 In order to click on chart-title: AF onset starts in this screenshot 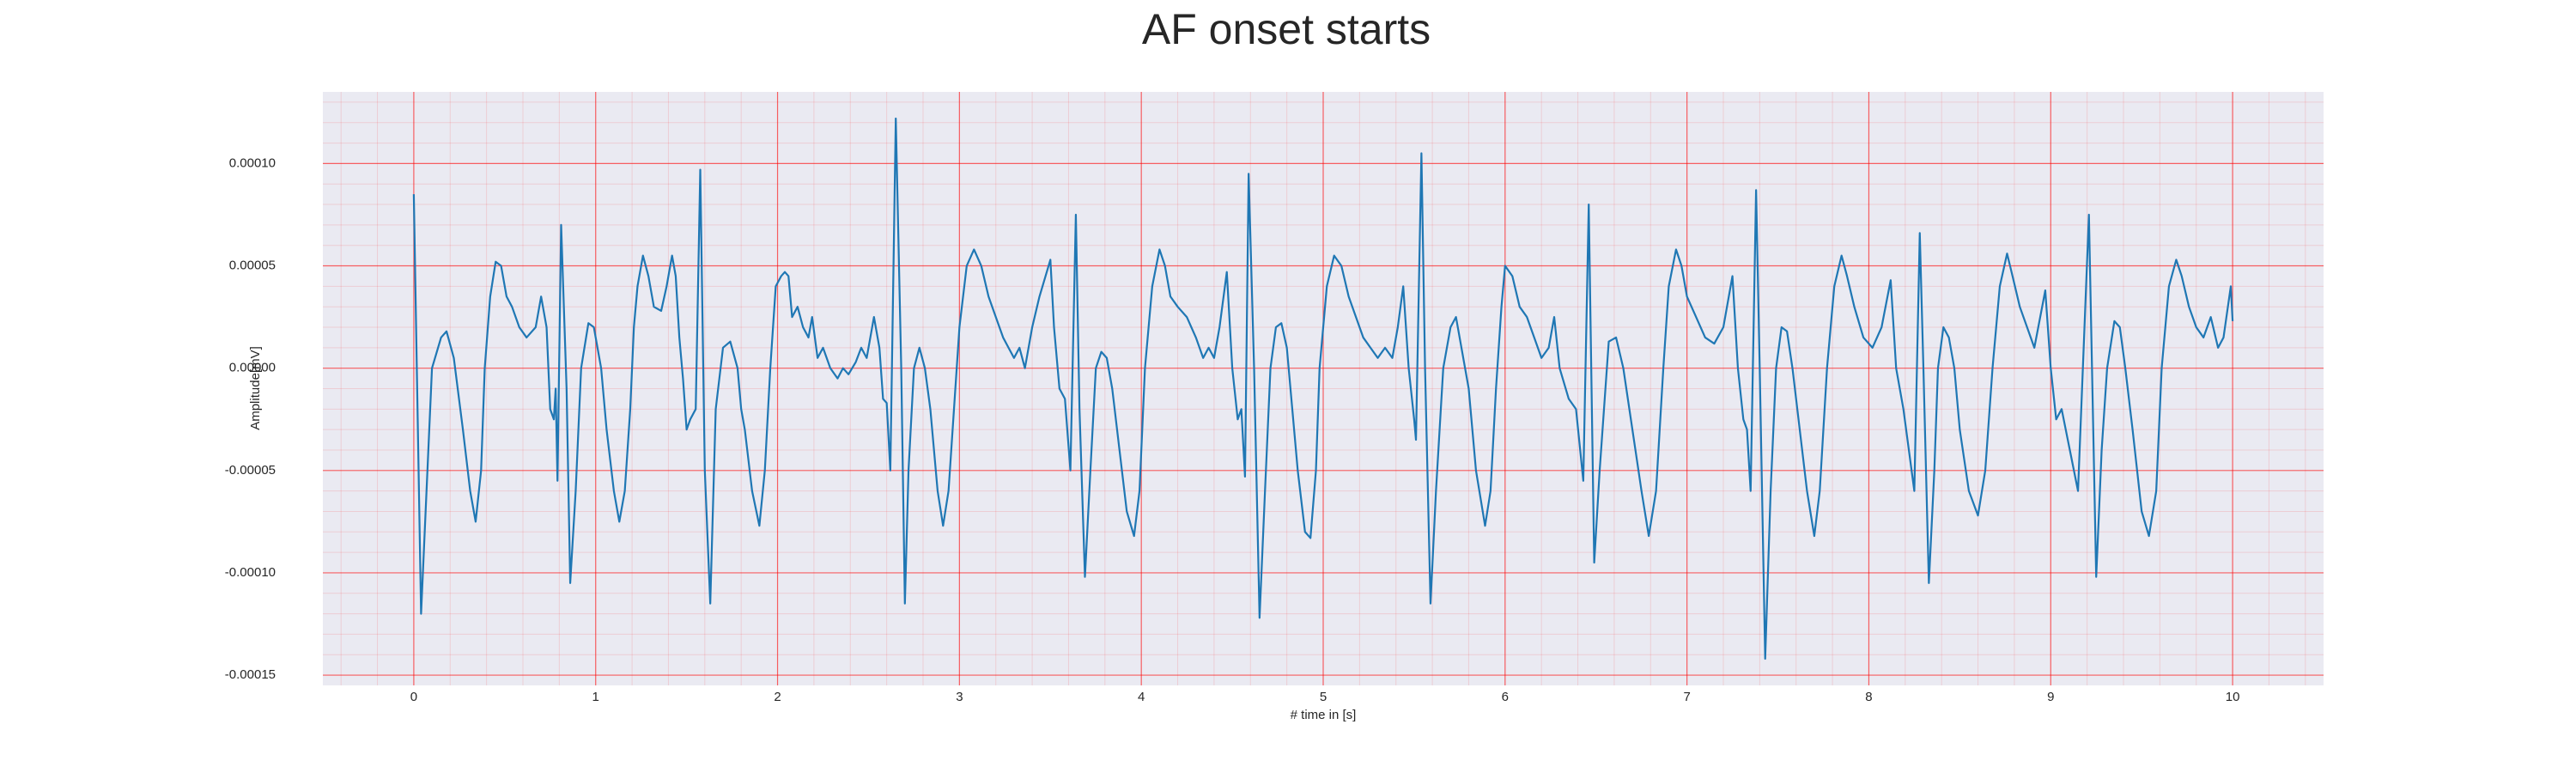, I will do `click(1287, 29)`.